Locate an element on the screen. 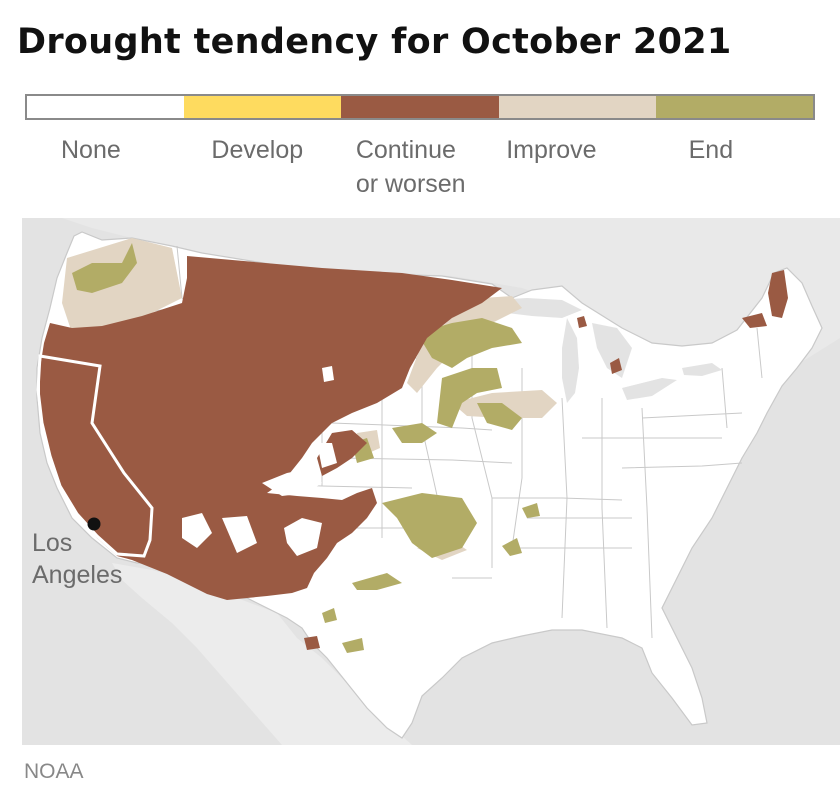 The image size is (840, 801). city-label-los-angeles: Los Angeles is located at coordinates (77, 559).